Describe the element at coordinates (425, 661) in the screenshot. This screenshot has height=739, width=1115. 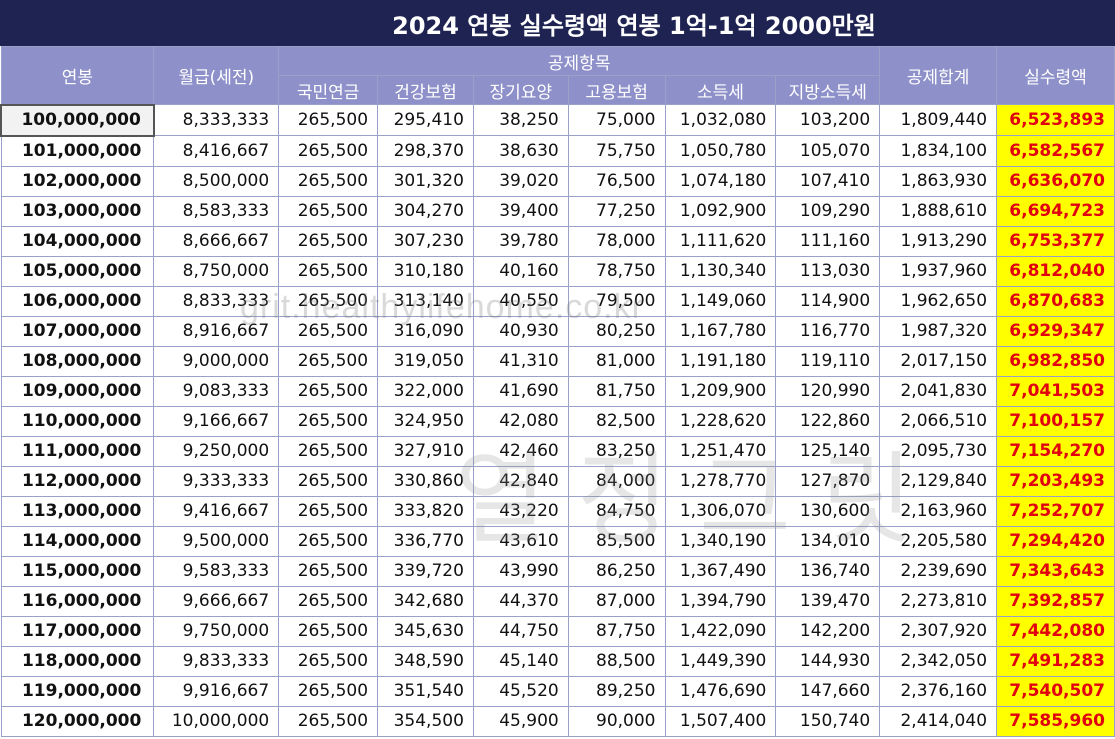
I see `cell-health: 348,590` at that location.